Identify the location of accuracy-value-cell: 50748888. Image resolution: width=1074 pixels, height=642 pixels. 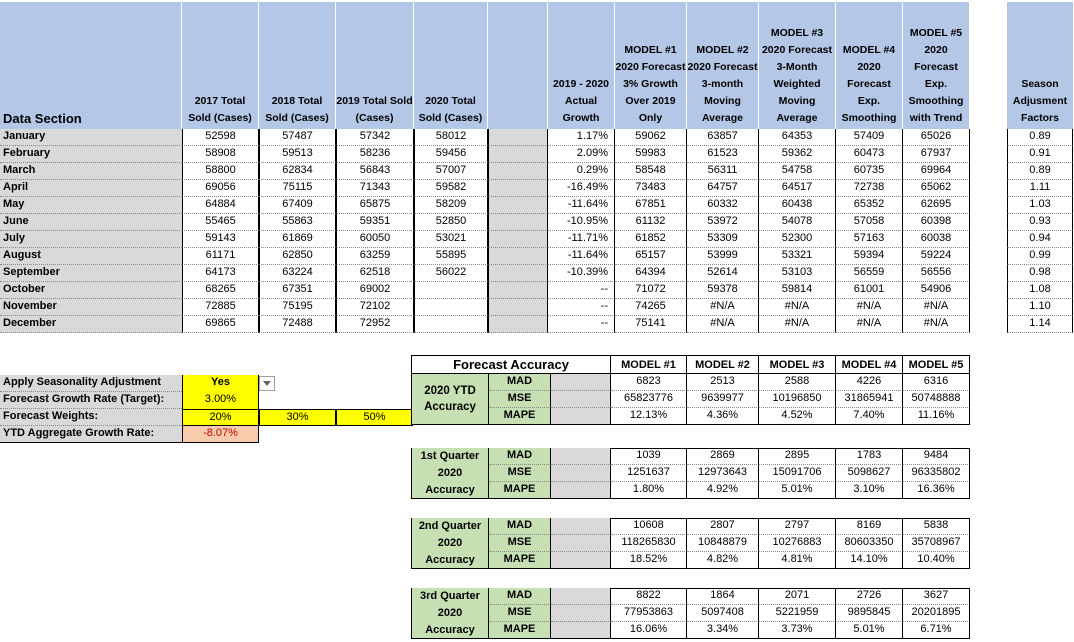
(936, 399).